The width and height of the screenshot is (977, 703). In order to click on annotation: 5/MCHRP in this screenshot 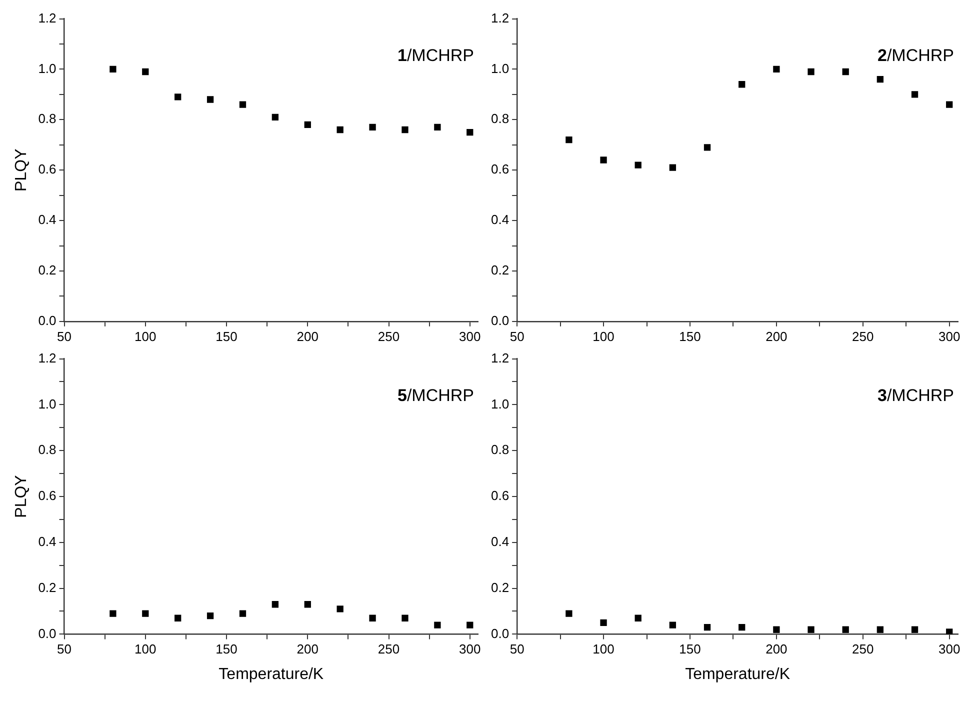, I will do `click(435, 395)`.